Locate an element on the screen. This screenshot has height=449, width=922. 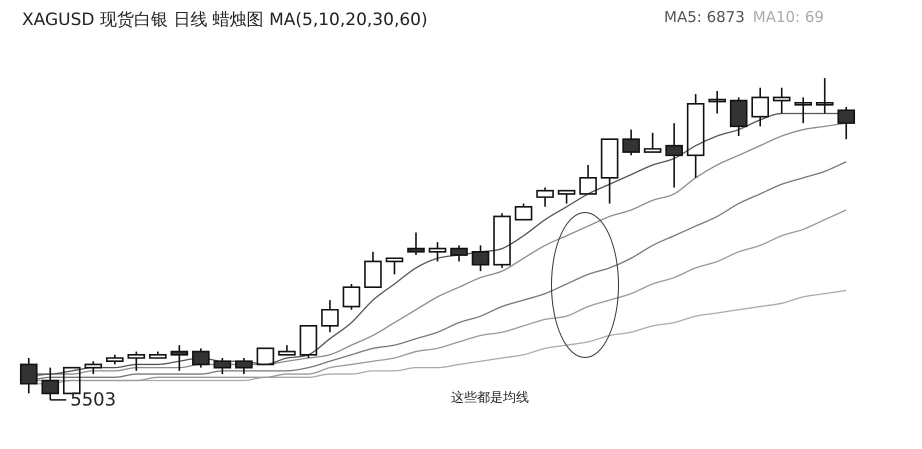
text: MA5: 6873 is located at coordinates (704, 17).